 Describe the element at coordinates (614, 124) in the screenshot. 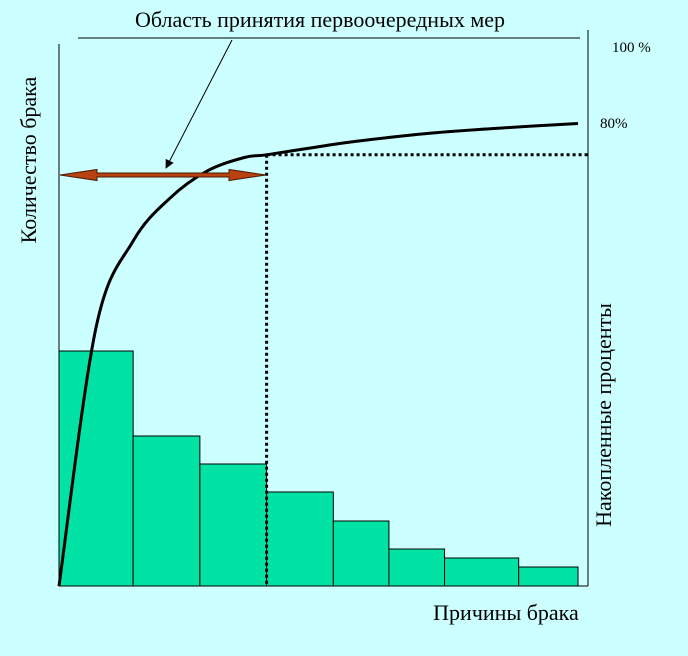

I see `threshold-label: 80%` at that location.